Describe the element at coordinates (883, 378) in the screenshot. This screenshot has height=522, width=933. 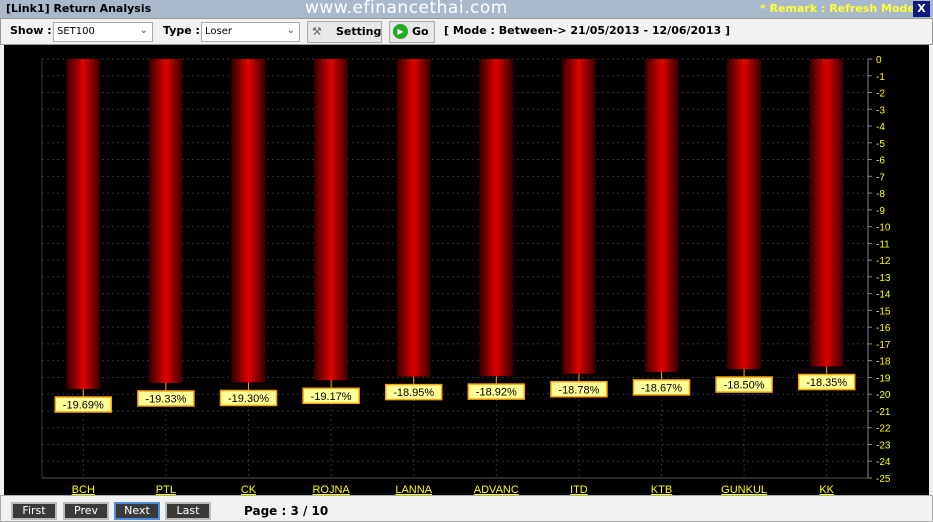
I see `y-tick-label: -19` at that location.